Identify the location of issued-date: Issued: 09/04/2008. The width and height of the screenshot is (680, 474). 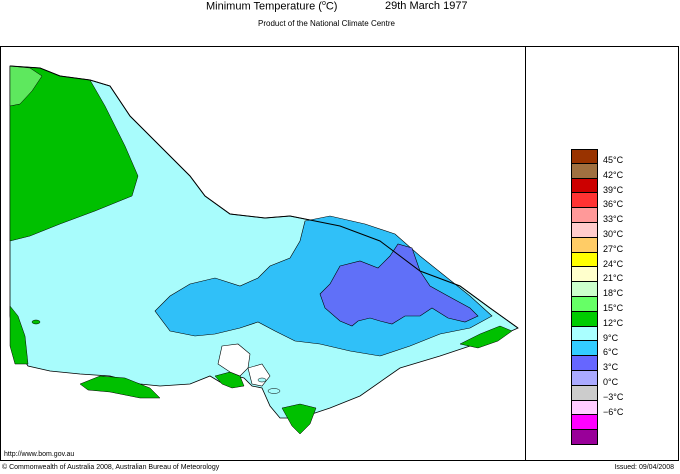
(644, 467).